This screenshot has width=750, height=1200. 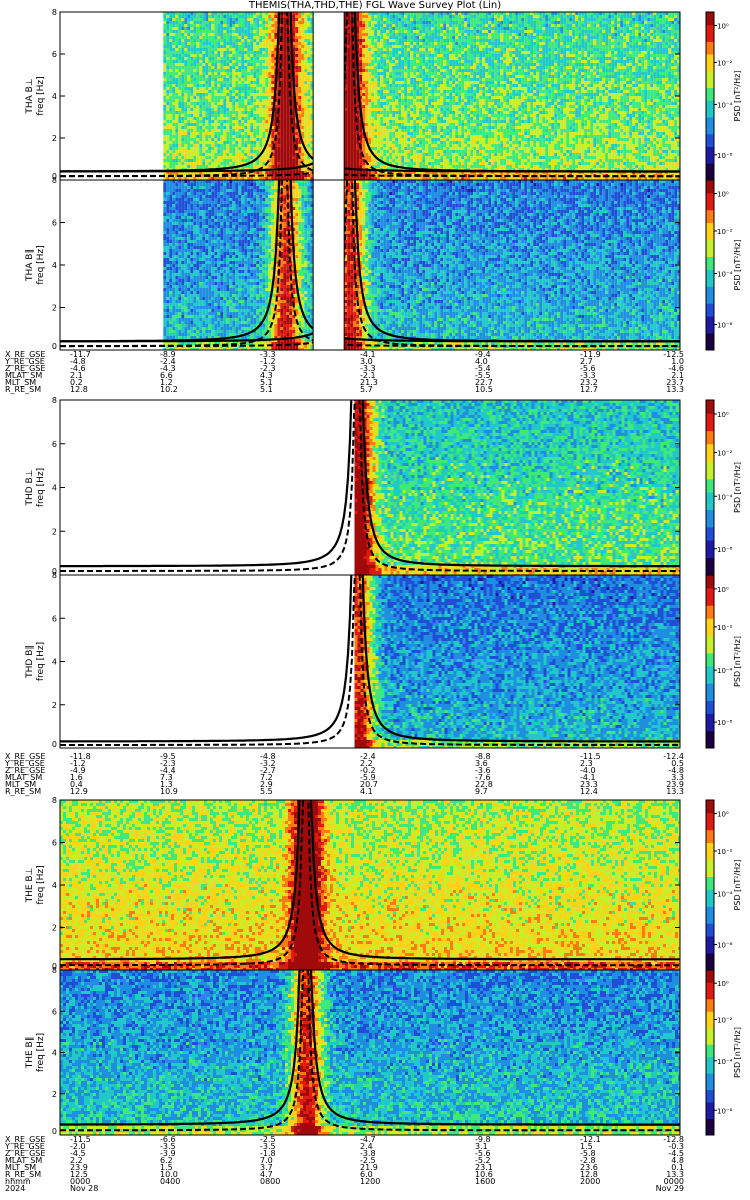 I want to click on ephemeris-value: -2.0, so click(x=78, y=1147).